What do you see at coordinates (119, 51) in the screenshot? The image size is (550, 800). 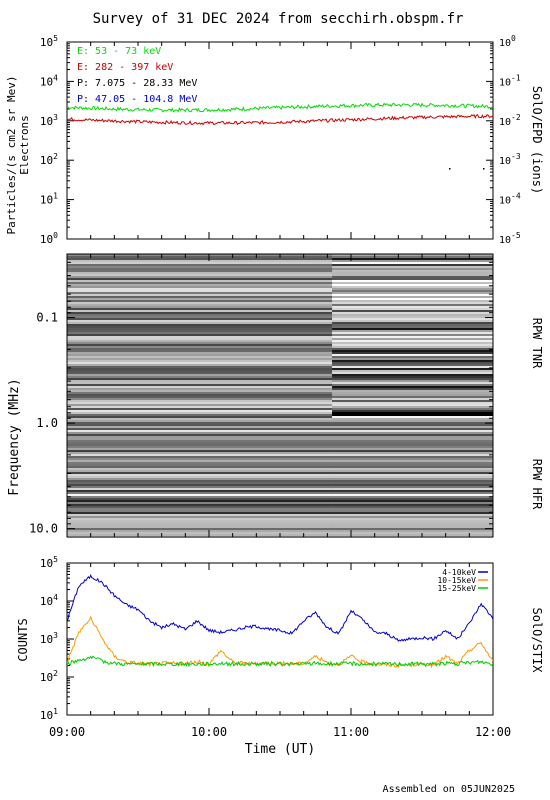 I see `legend-item-e-53-73: E: 53 - 73 keV` at bounding box center [119, 51].